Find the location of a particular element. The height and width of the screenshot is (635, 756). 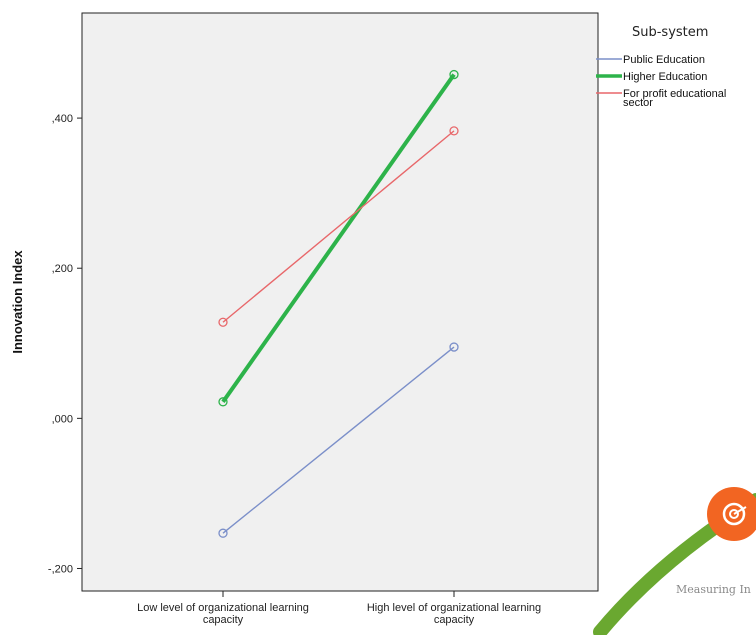

y-tick-label: ,000 is located at coordinates (62, 419).